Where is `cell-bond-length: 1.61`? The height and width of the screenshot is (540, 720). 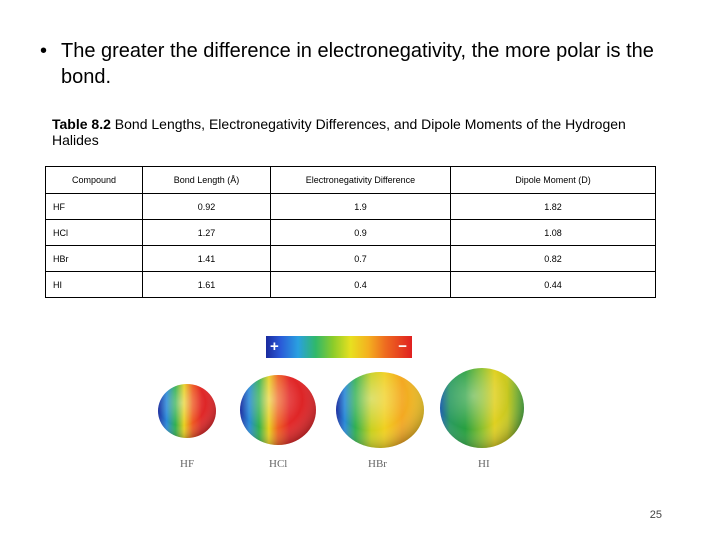
cell-bond-length: 1.61 is located at coordinates (206, 284).